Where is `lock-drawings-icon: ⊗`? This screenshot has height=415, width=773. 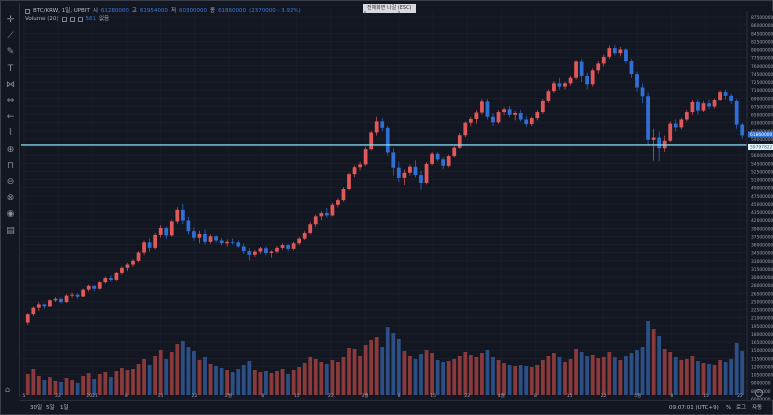 lock-drawings-icon: ⊗ is located at coordinates (10, 198).